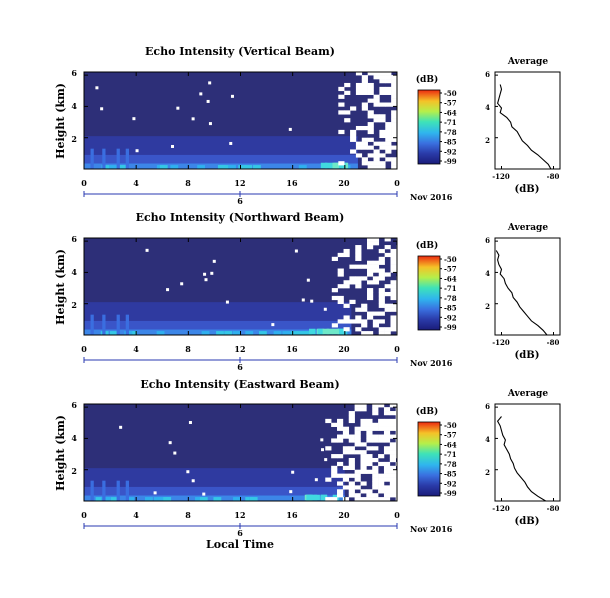  Describe the element at coordinates (501, 342) in the screenshot. I see `profile-x-tick: -120` at that location.